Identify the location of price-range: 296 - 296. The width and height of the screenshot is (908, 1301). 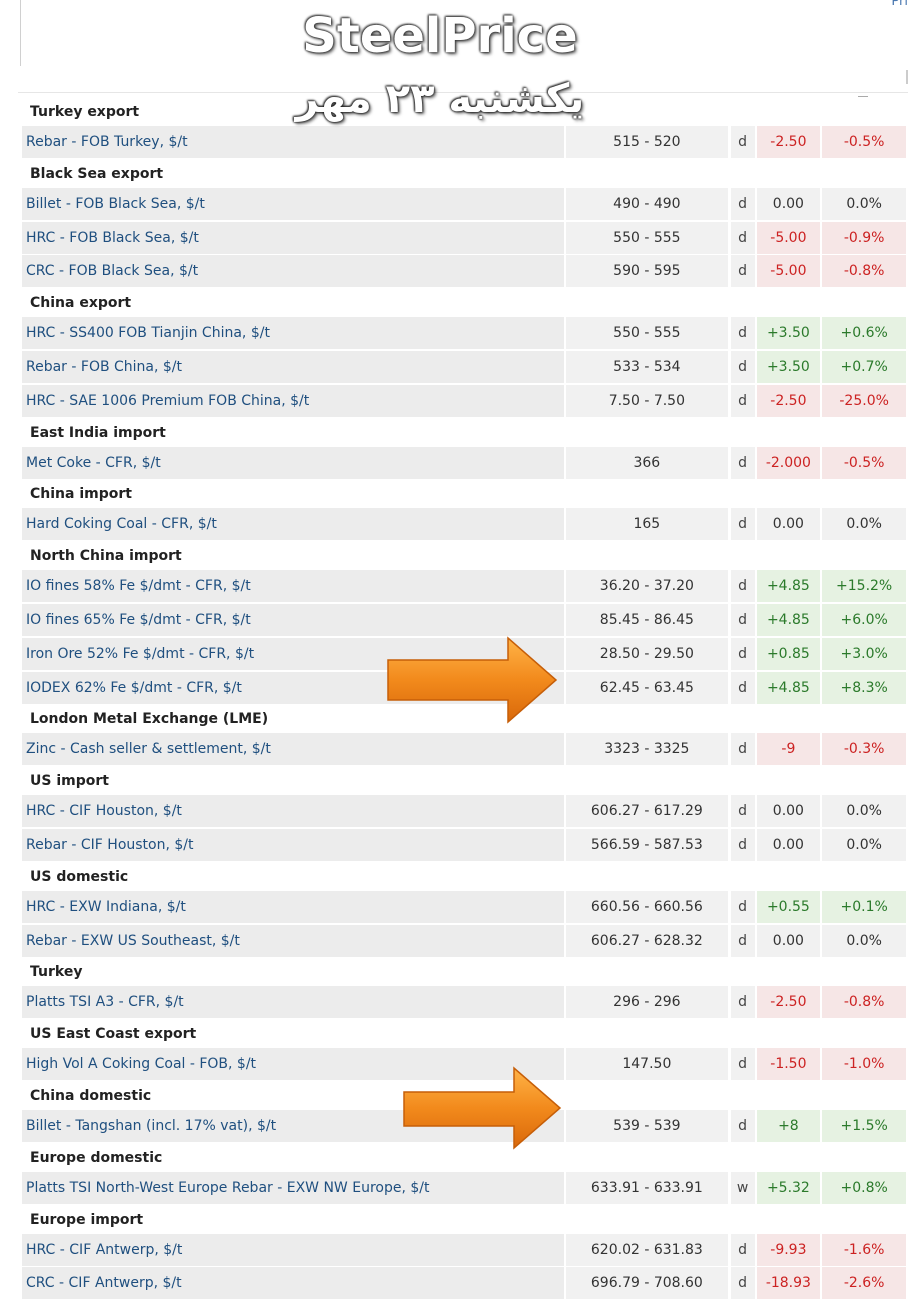
(647, 1002).